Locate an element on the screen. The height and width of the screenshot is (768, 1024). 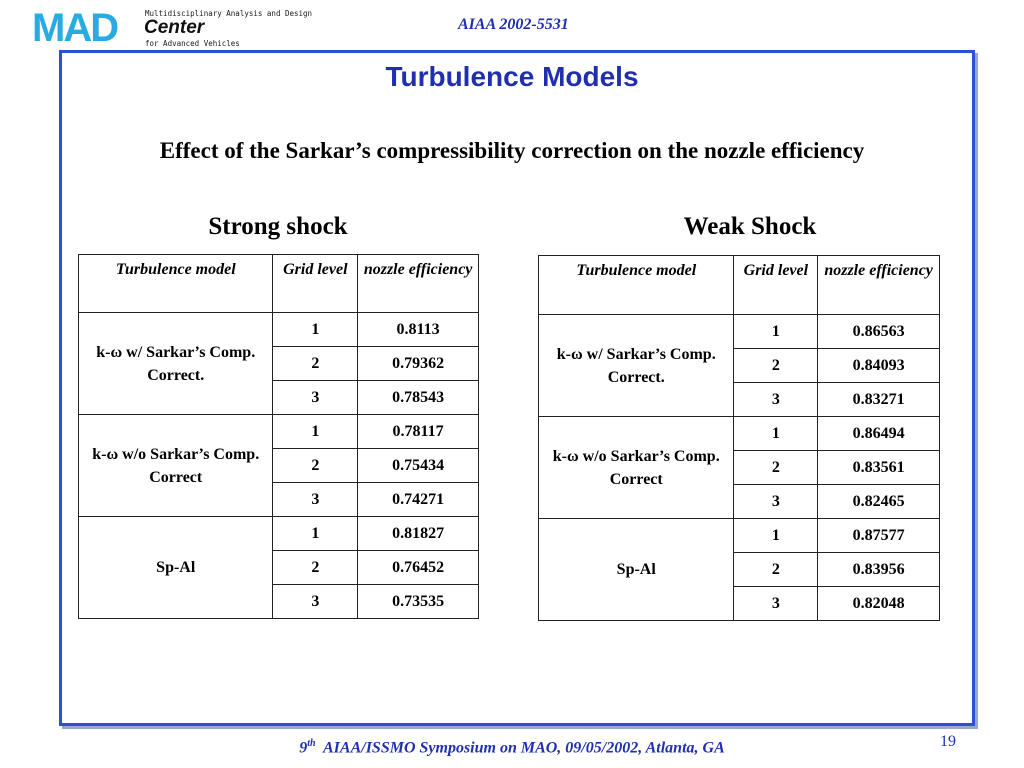
efficiency-cell: 0.84093 is located at coordinates (878, 365).